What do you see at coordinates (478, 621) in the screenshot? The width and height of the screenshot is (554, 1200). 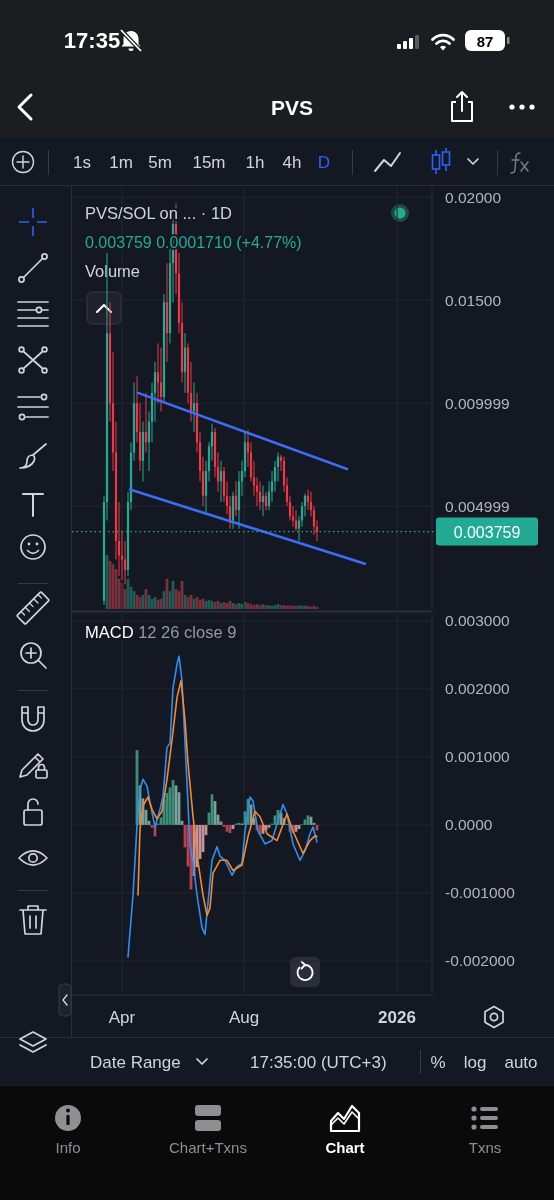 I see `y-tick-label: 0.003000` at bounding box center [478, 621].